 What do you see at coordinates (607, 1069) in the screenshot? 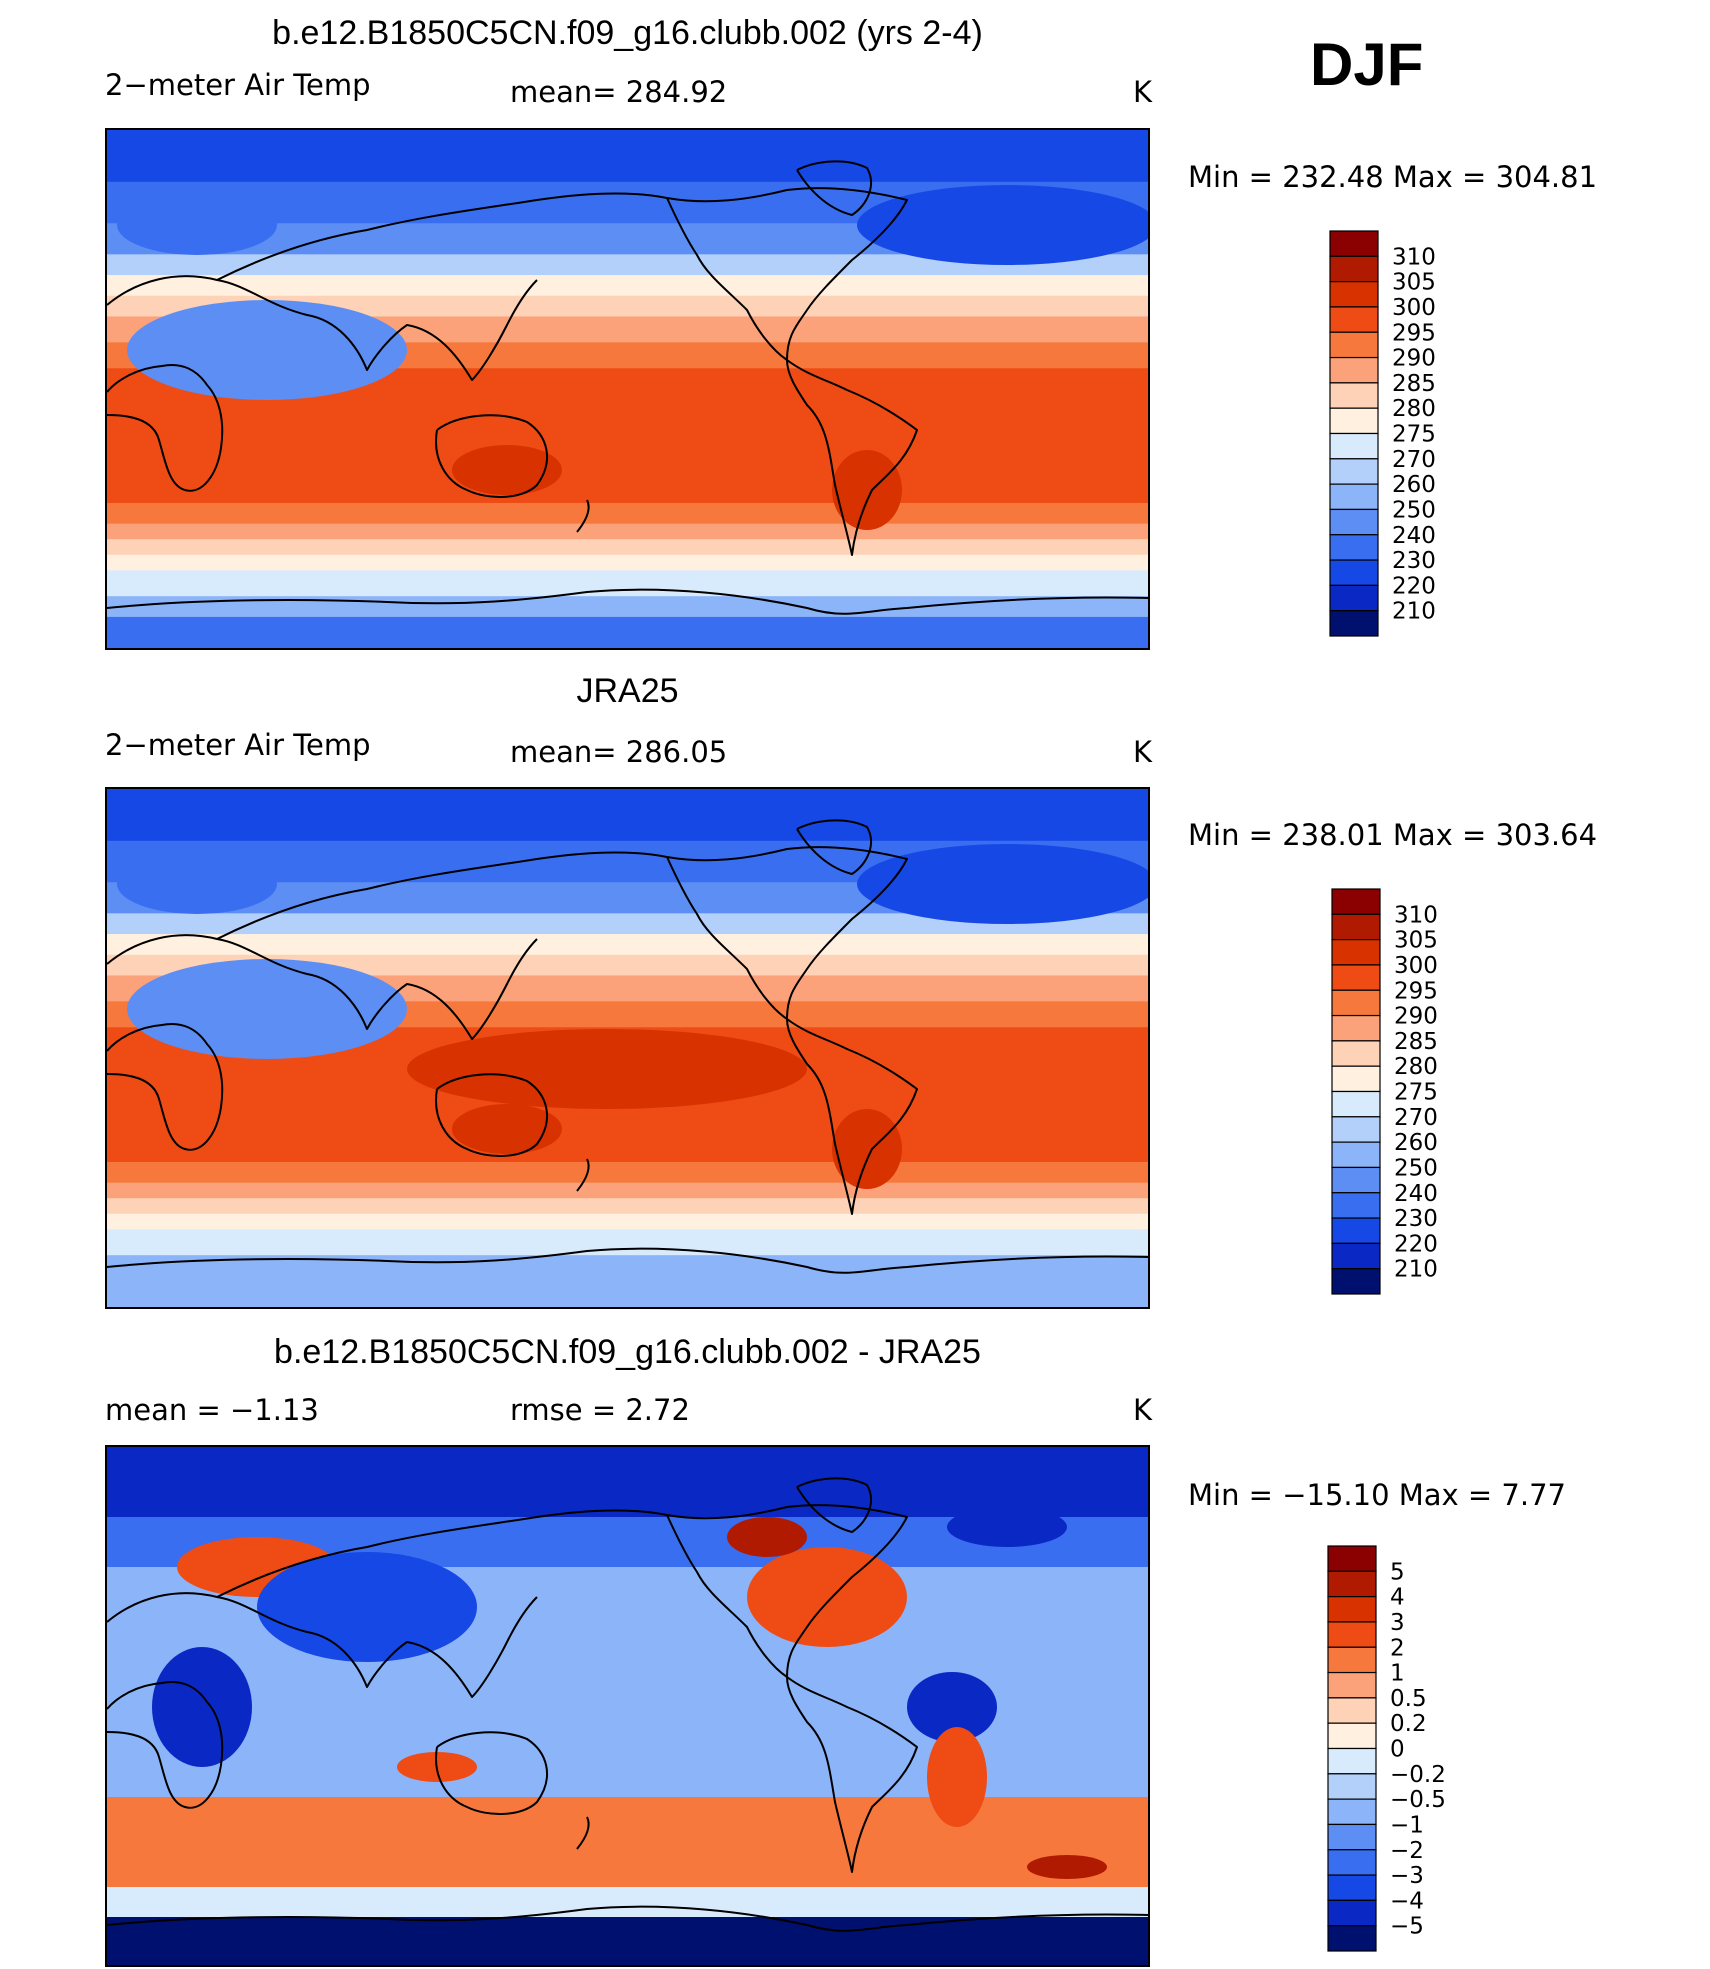
I see `warm-pool` at bounding box center [607, 1069].